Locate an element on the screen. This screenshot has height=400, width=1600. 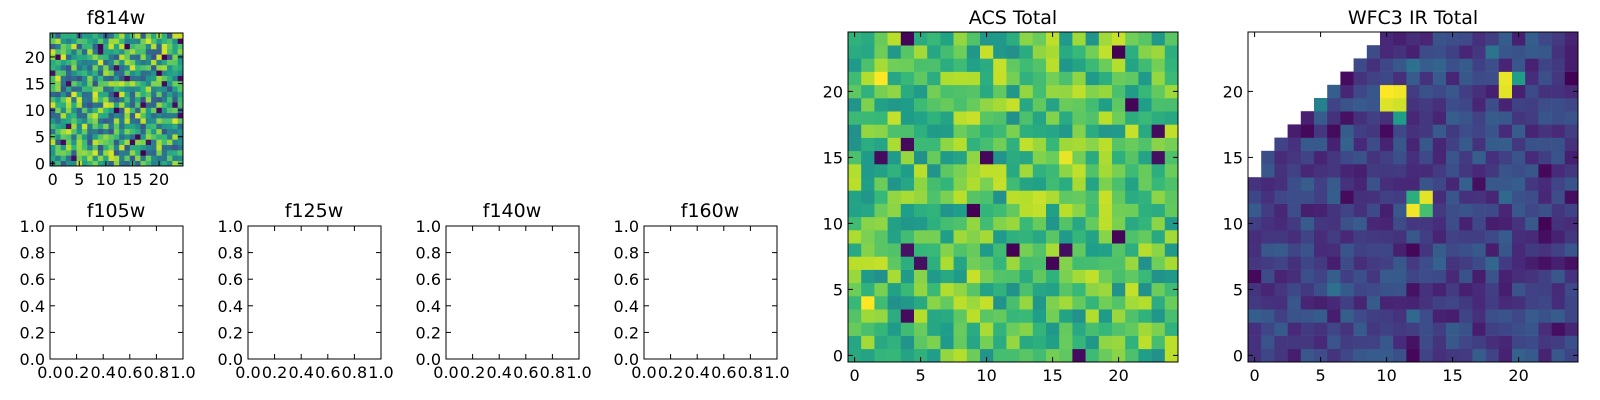
axis-ticks: 0.0 0.2 0.4 0.6 0.8 1.00.00.20.40.60.81.0 is located at coordinates (306, 299).